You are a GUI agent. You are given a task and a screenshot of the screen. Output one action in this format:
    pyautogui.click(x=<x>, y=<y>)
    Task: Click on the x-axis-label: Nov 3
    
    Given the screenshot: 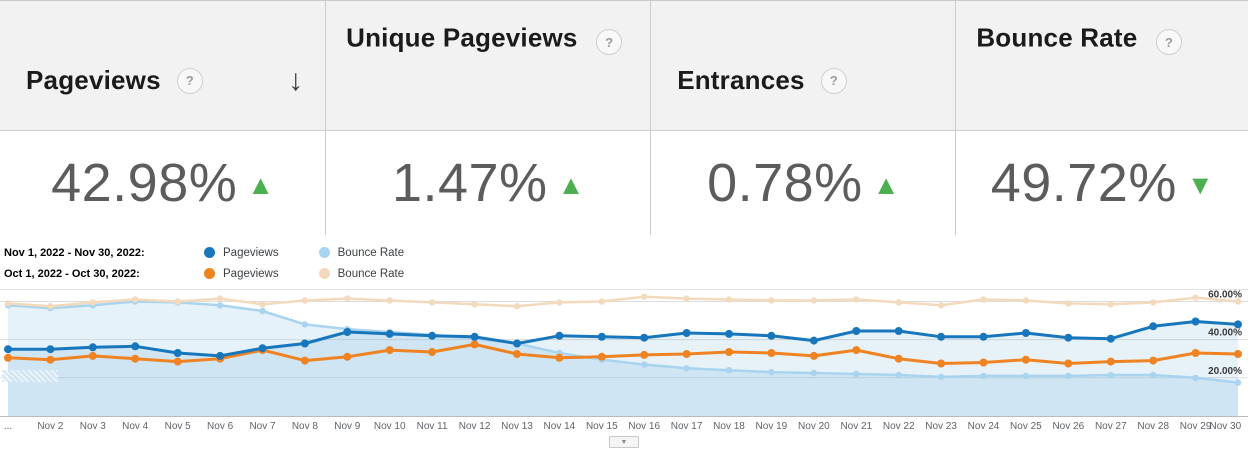 What is the action you would take?
    pyautogui.click(x=92, y=426)
    